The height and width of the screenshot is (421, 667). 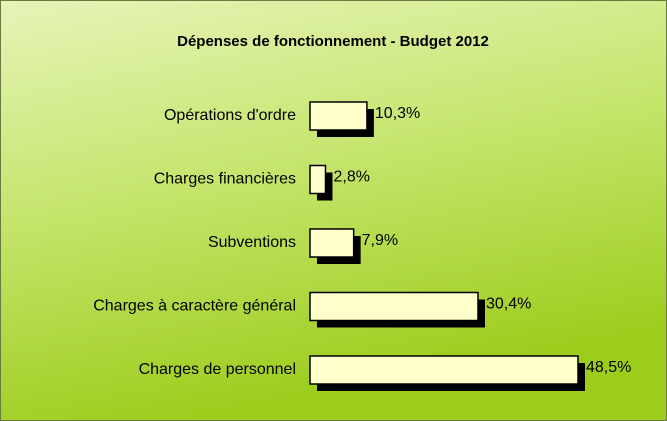 I want to click on value-label: 2,8%, so click(x=351, y=177).